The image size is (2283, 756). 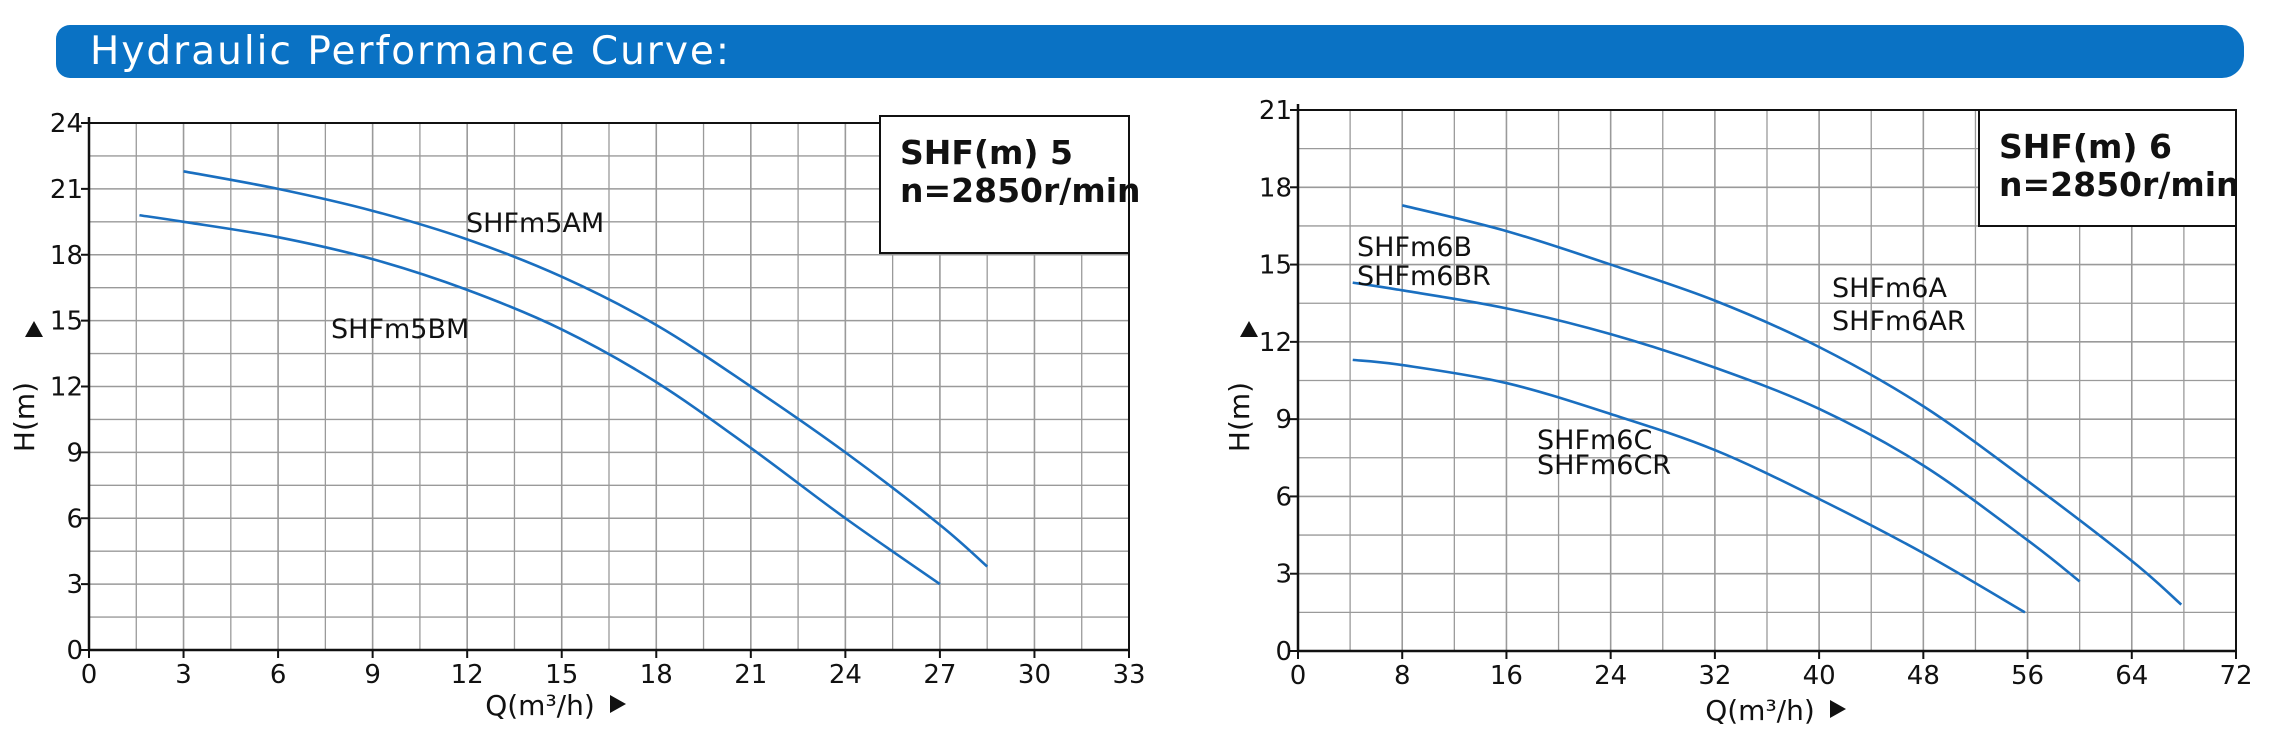 What do you see at coordinates (1150, 51) in the screenshot?
I see `header-banner: Hydraulic Performance Curve:` at bounding box center [1150, 51].